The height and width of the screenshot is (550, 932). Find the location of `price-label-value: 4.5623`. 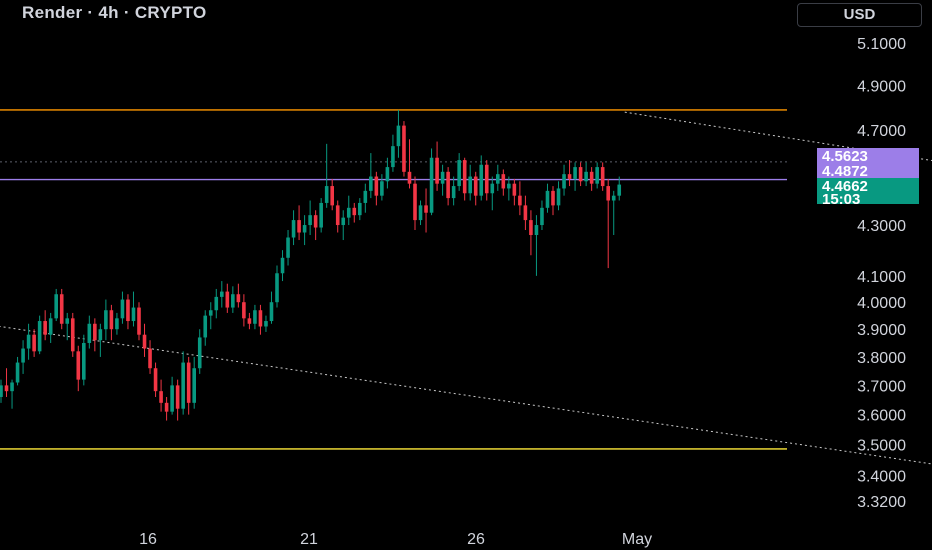

price-label-value: 4.5623 is located at coordinates (845, 156).